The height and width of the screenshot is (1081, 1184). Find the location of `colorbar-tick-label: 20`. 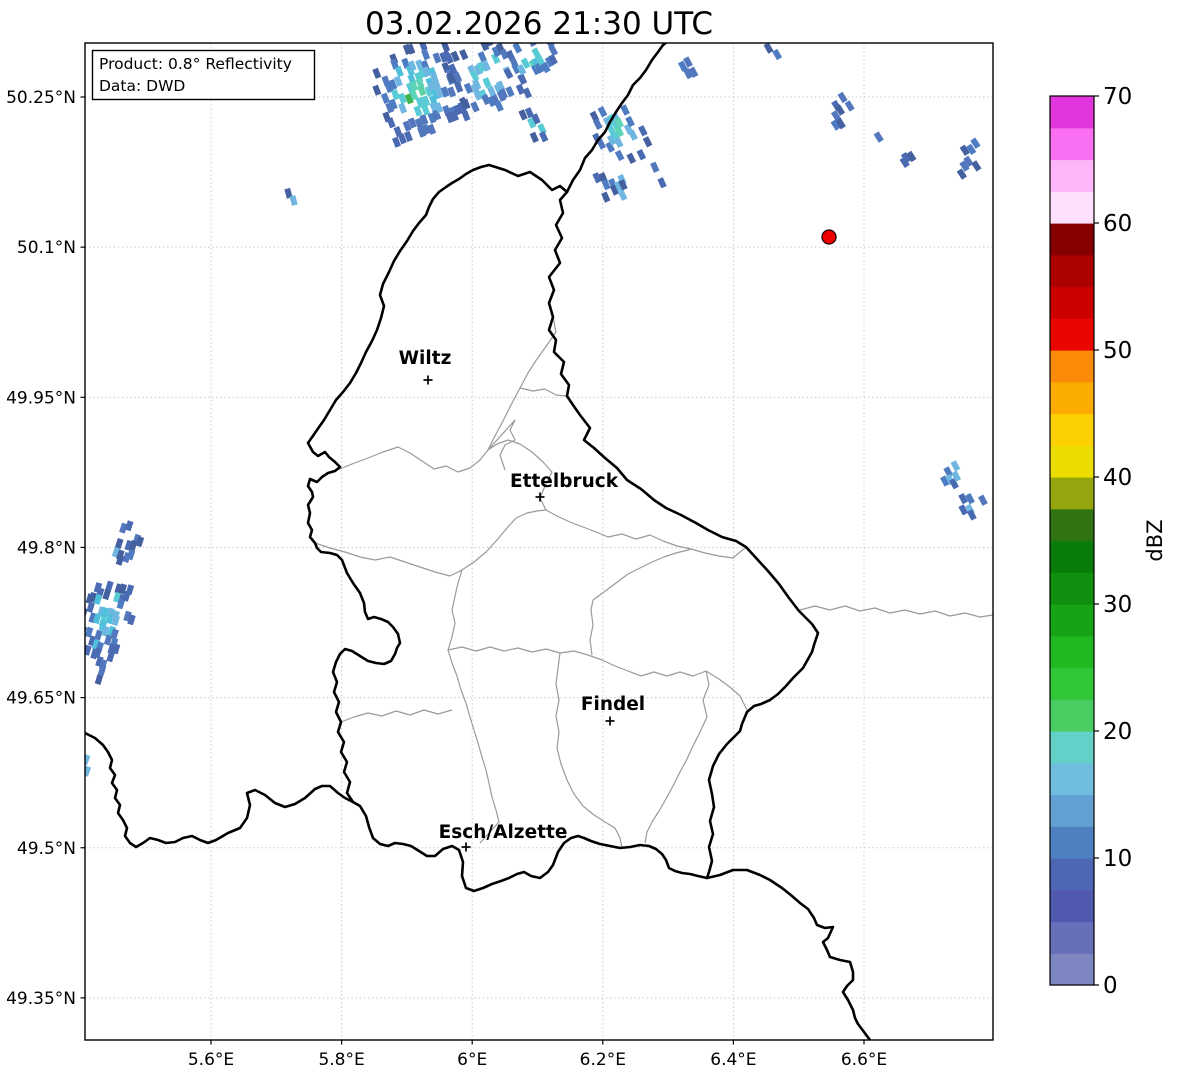

colorbar-tick-label: 20 is located at coordinates (1117, 732).